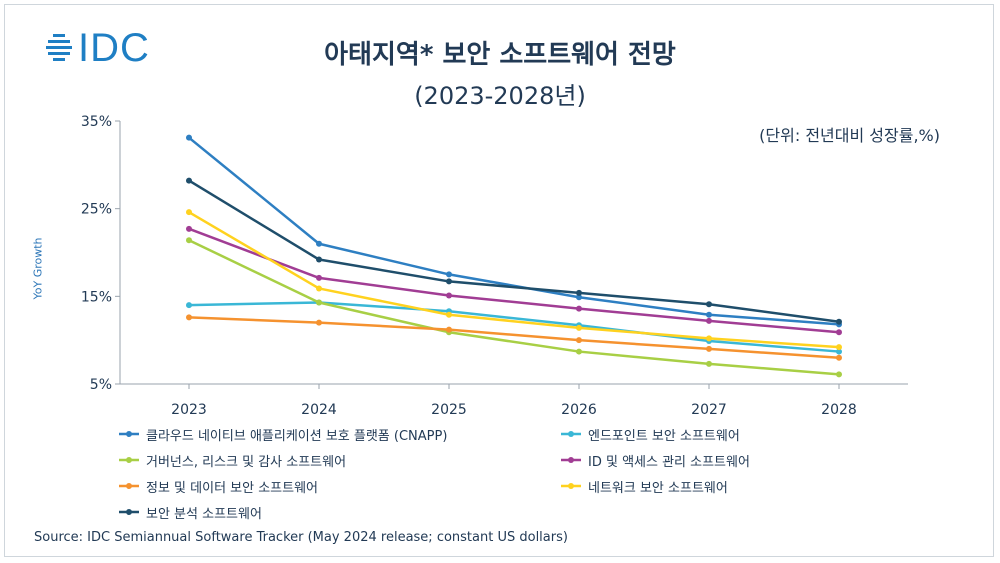 This screenshot has height=563, width=1000. What do you see at coordinates (59, 47) in the screenshot?
I see `globe-icon` at bounding box center [59, 47].